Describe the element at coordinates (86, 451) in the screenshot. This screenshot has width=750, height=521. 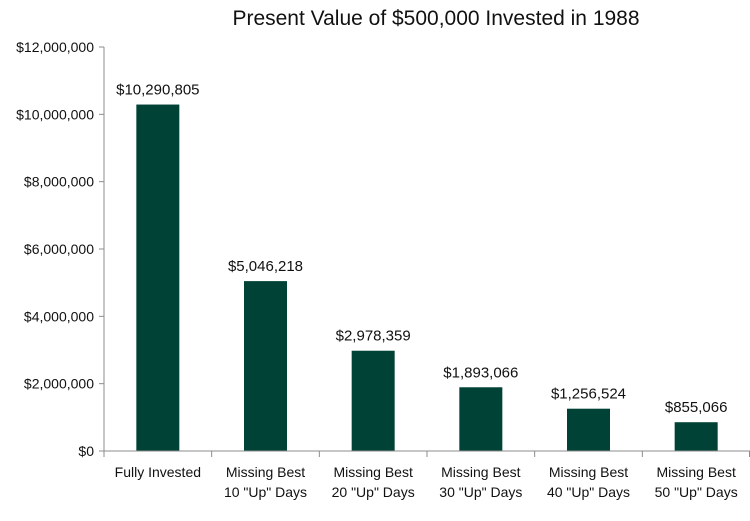
I see `y-tick-label: $0` at that location.